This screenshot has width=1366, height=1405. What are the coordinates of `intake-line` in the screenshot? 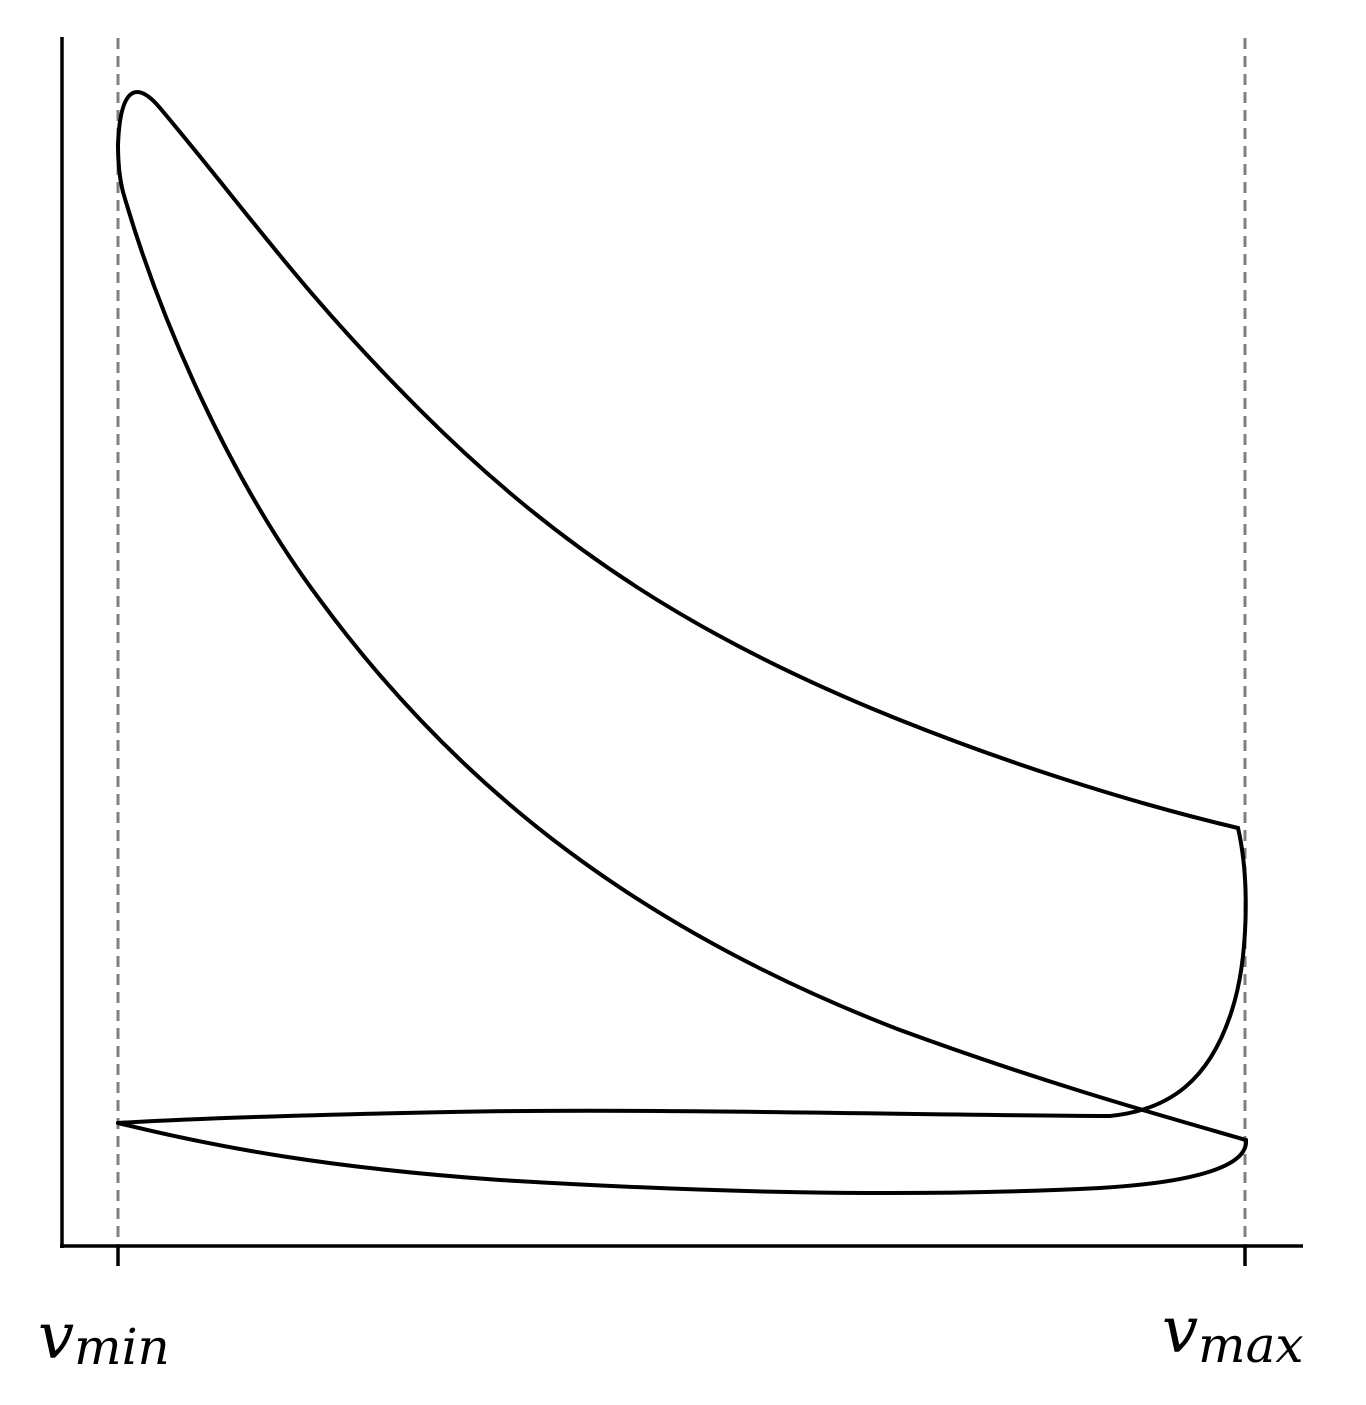 It's located at (614, 1117).